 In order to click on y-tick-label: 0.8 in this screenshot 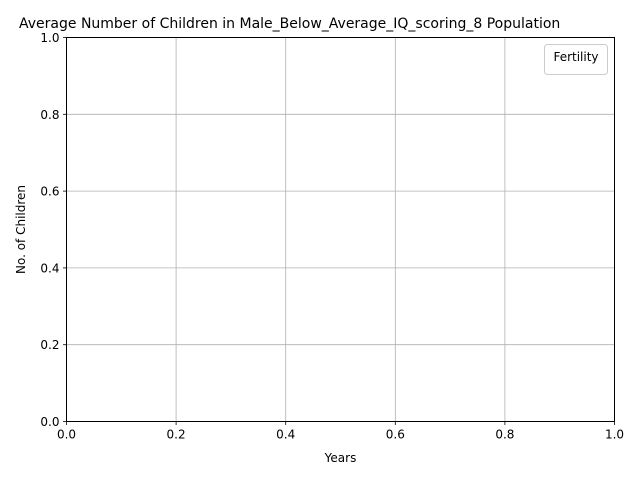, I will do `click(49, 115)`.